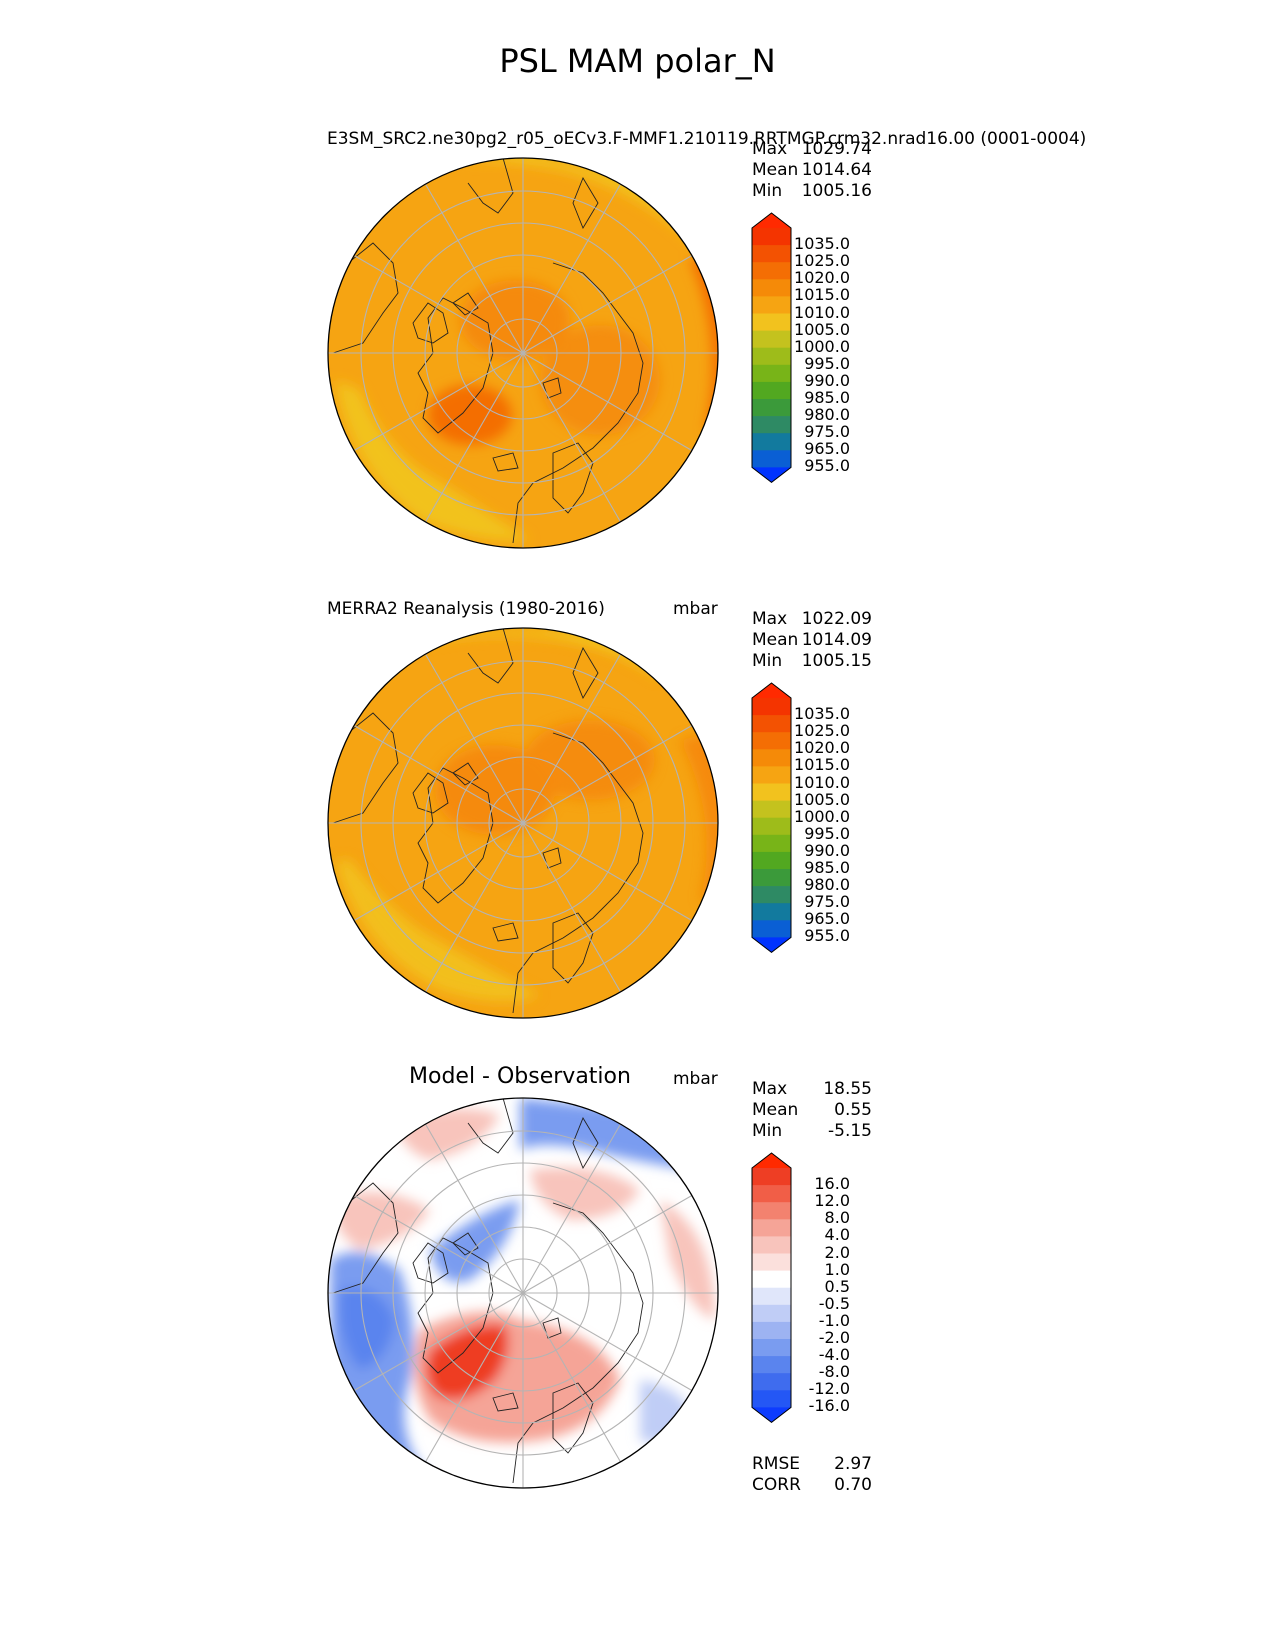 The image size is (1275, 1650). Describe the element at coordinates (822, 261) in the screenshot. I see `panel1-colorbar-tick-label: 1025.0` at that location.